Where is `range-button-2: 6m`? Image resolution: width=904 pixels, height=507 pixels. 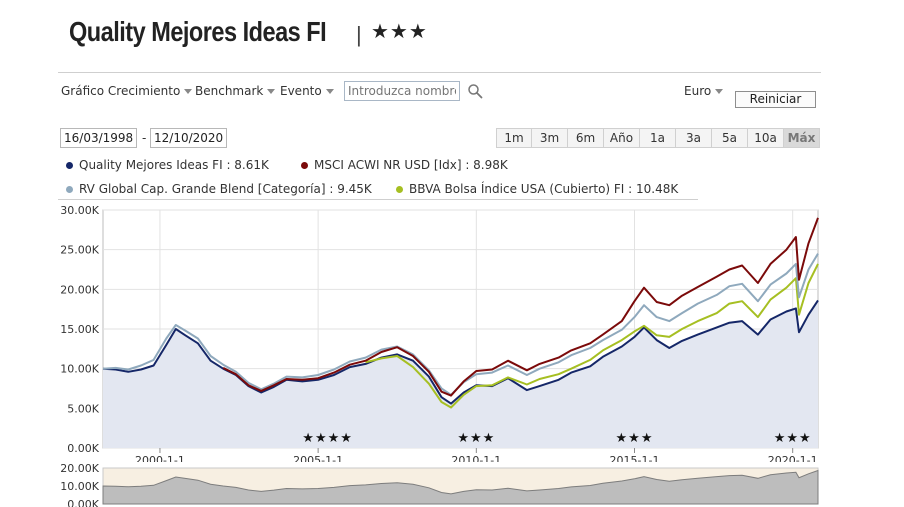
range-button-2: 6m is located at coordinates (586, 138).